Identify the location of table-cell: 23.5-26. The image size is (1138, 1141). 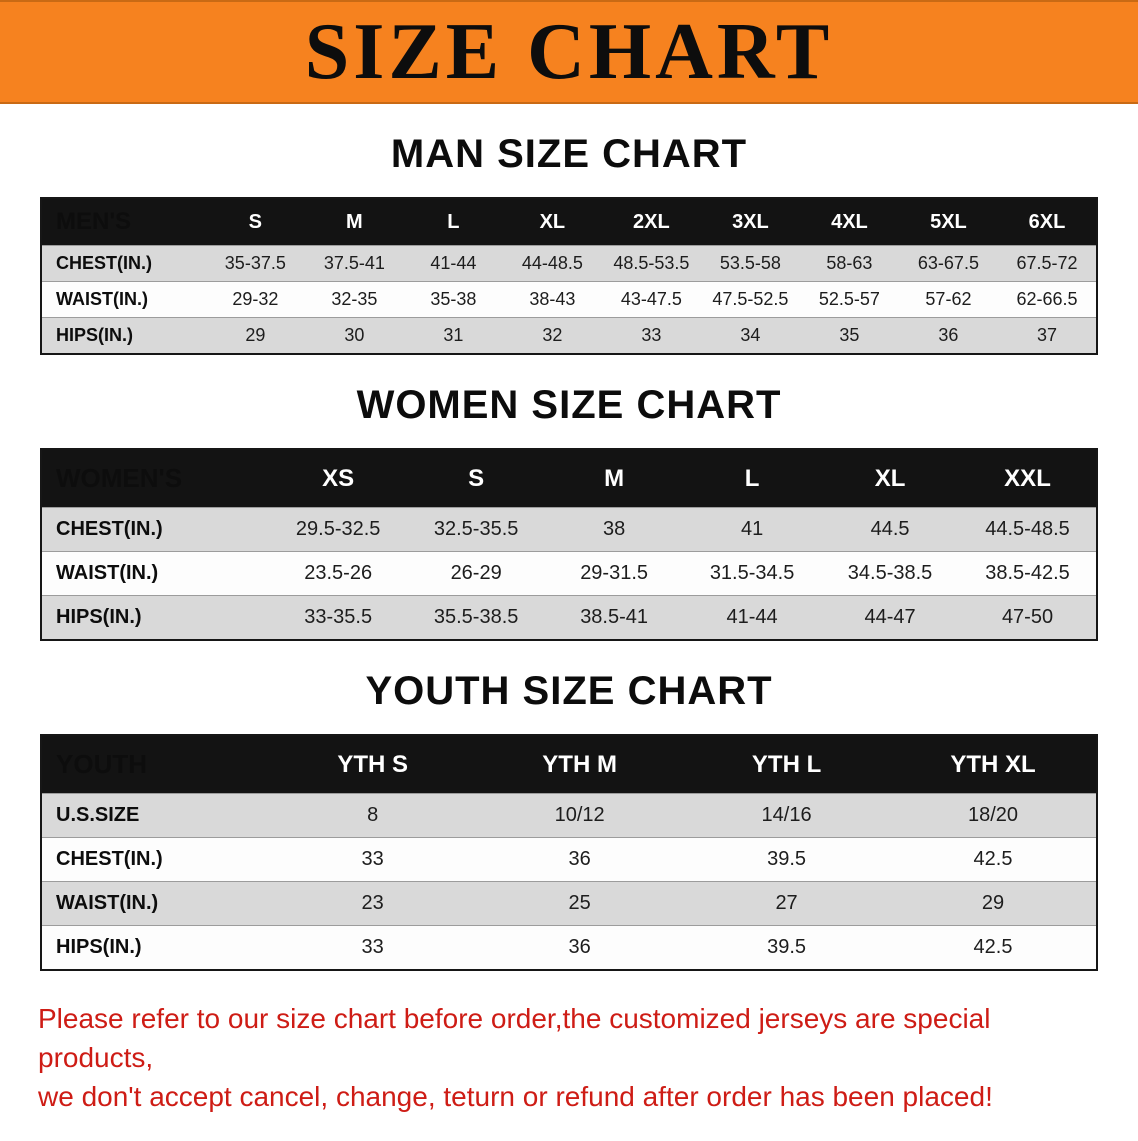
(338, 573).